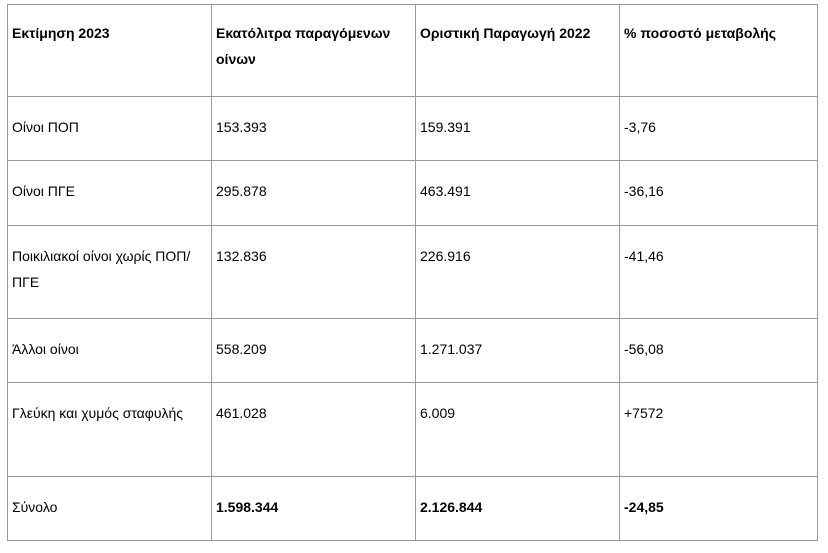 This screenshot has height=553, width=828. What do you see at coordinates (517, 272) in the screenshot?
I see `table-cell: 226.916` at bounding box center [517, 272].